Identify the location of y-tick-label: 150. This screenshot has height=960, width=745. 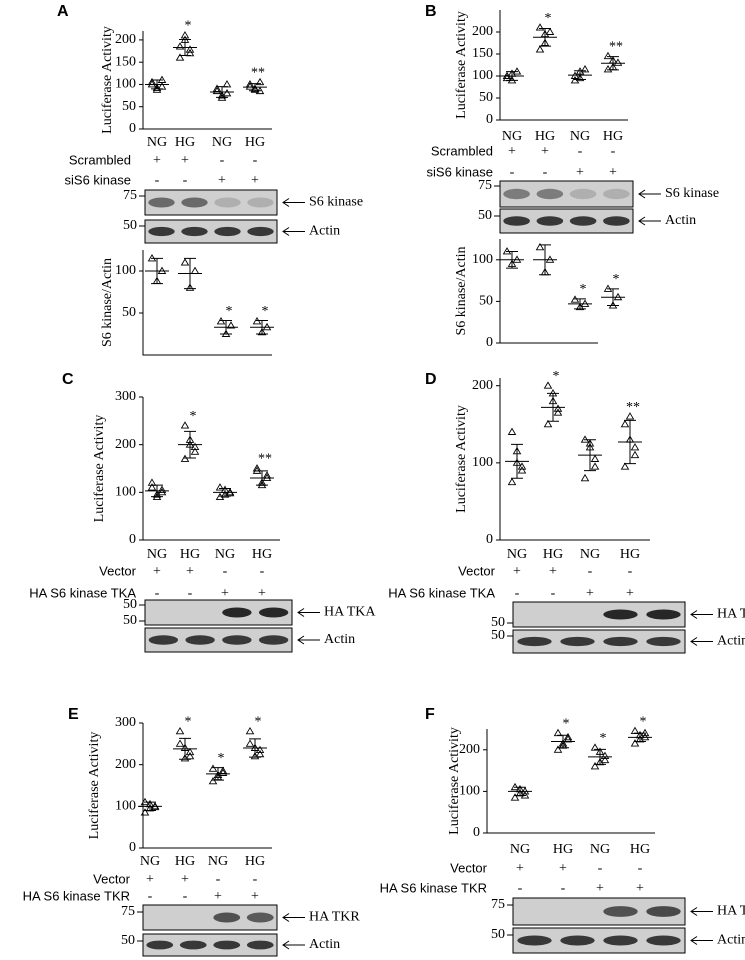
(125, 61).